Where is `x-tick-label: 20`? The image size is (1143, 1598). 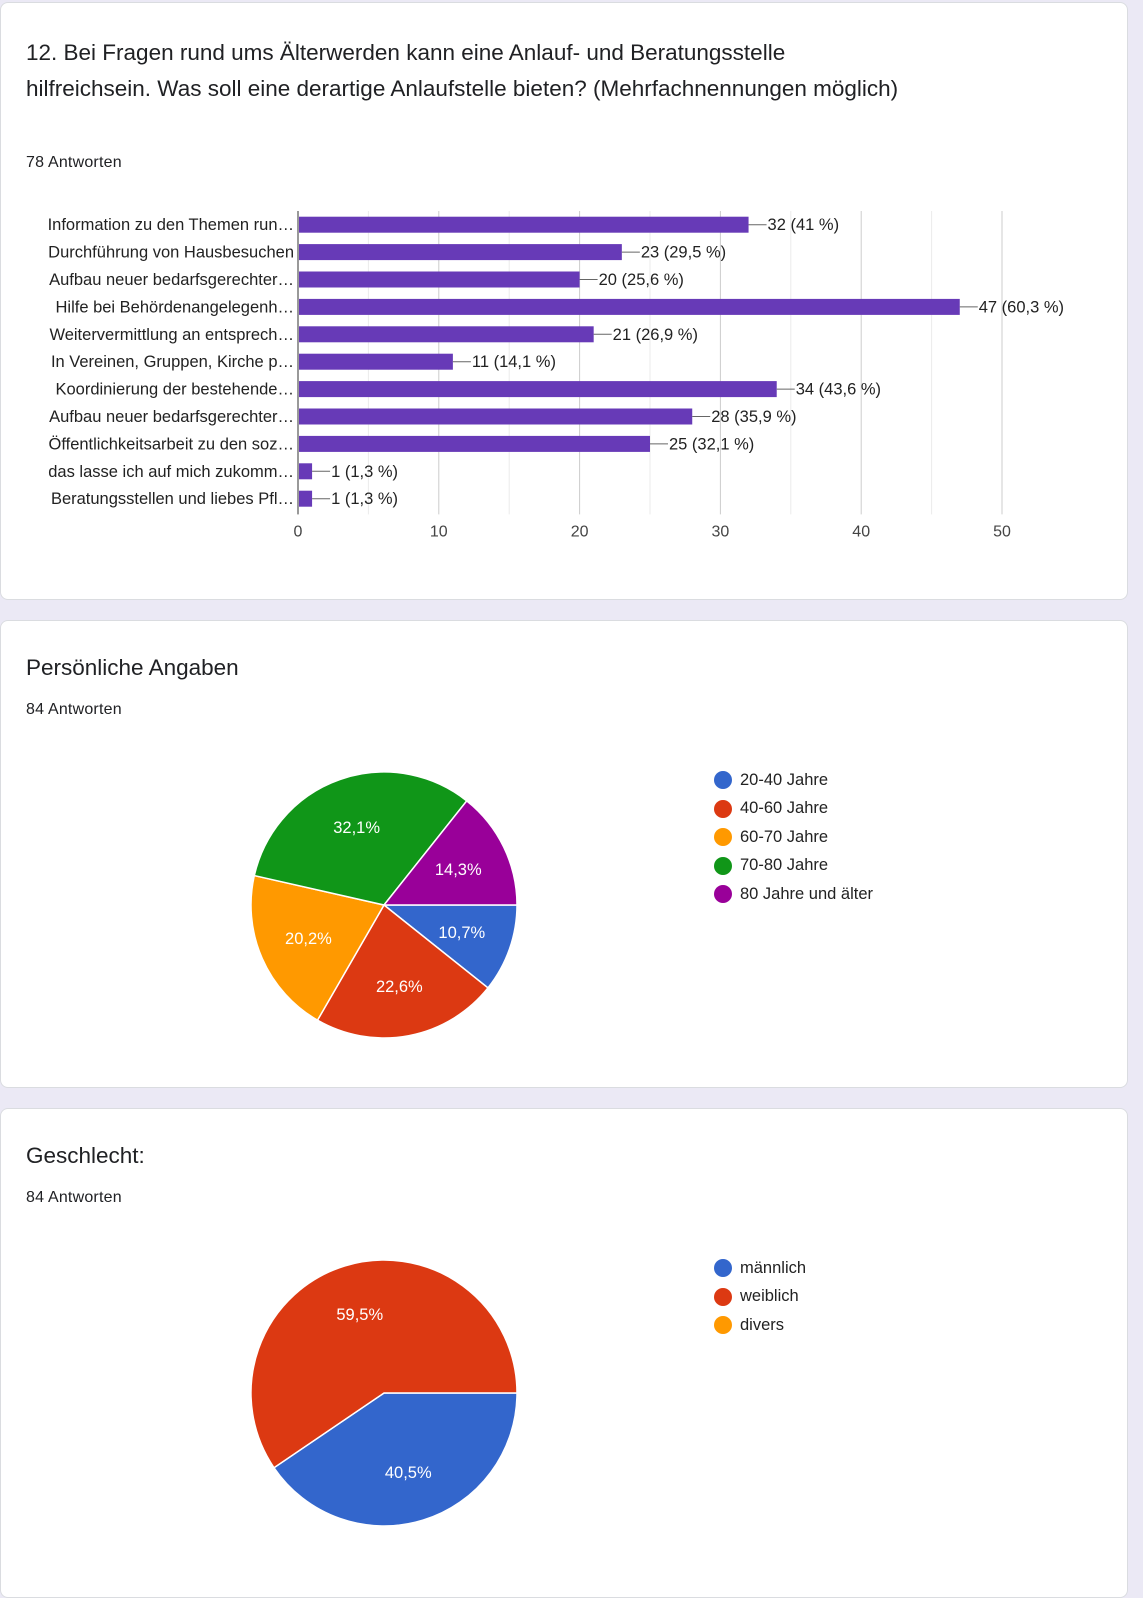 x-tick-label: 20 is located at coordinates (580, 531).